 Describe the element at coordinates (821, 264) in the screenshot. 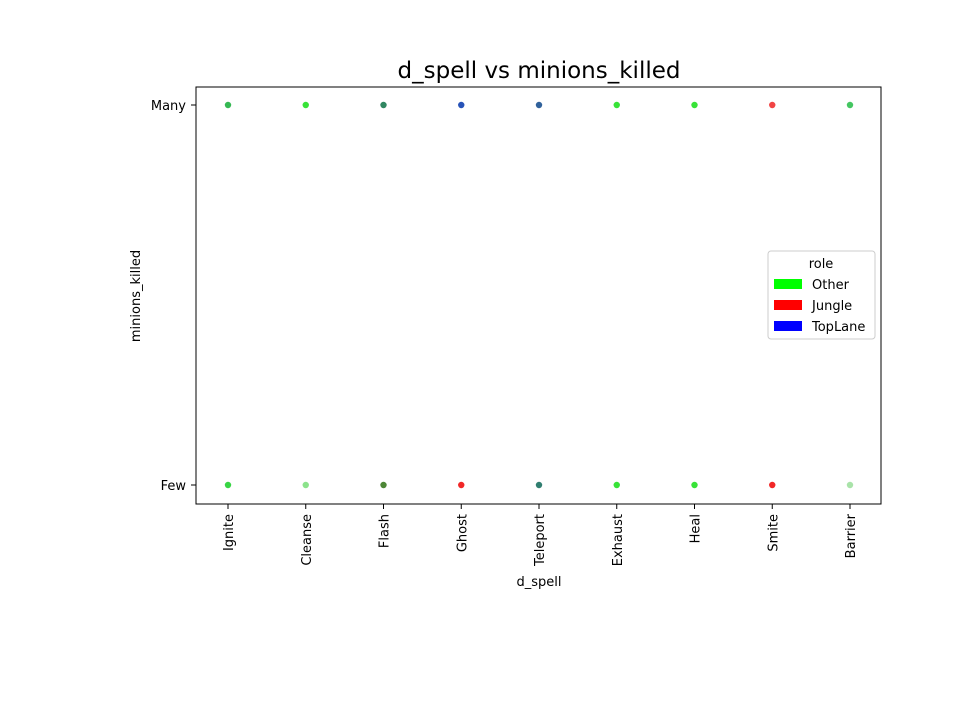

I see `legend-title: role` at that location.